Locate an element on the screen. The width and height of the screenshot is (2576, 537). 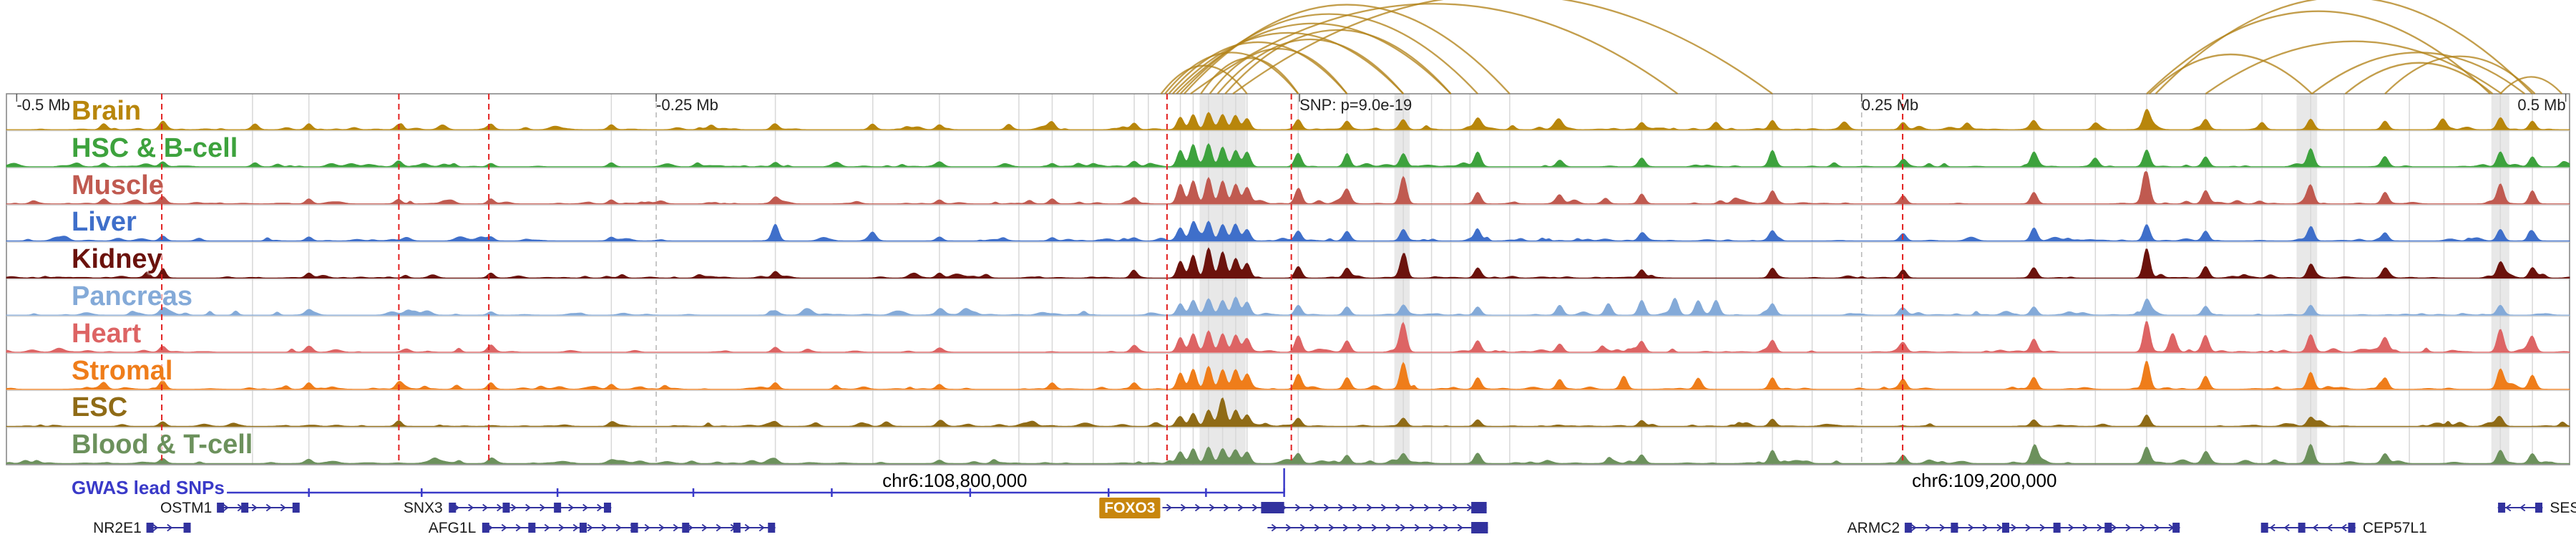
ruler-label: 0.5 Mb is located at coordinates (2541, 105).